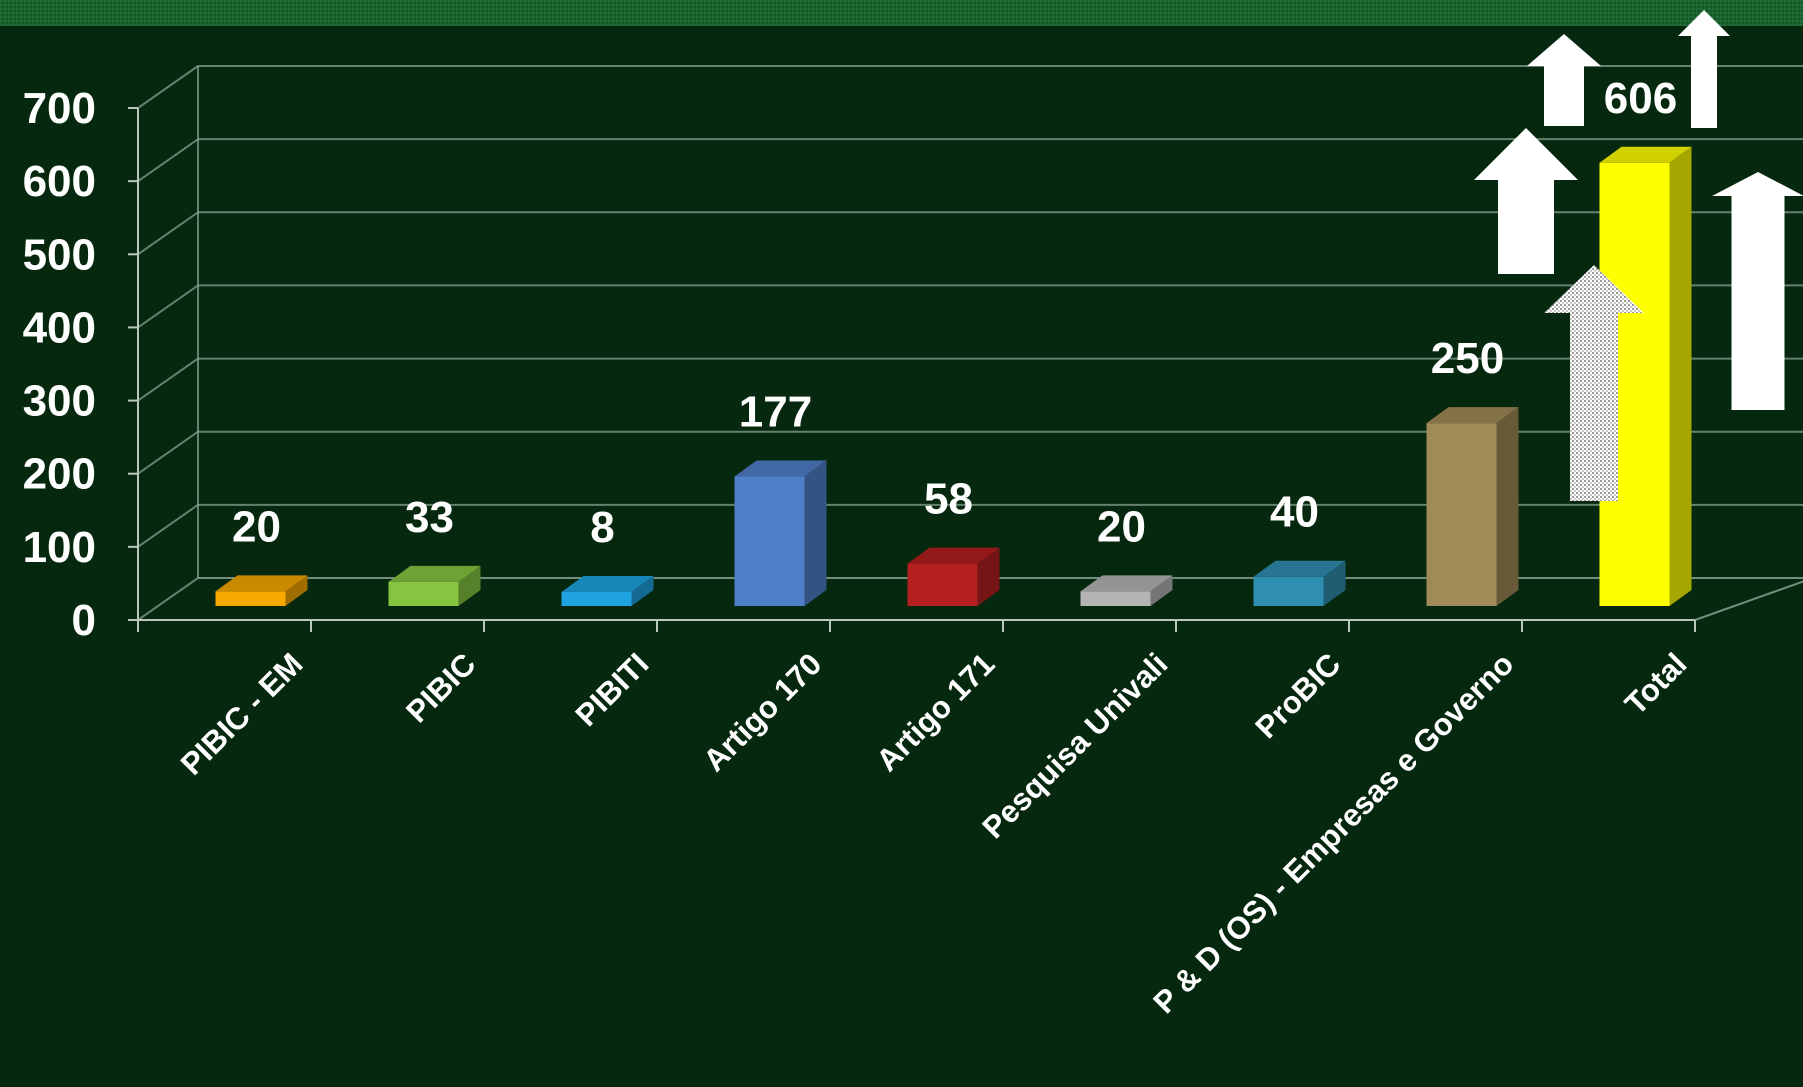 Image resolution: width=1803 pixels, height=1087 pixels. Describe the element at coordinates (1757, 291) in the screenshot. I see `up-arrow-large-icon` at that location.